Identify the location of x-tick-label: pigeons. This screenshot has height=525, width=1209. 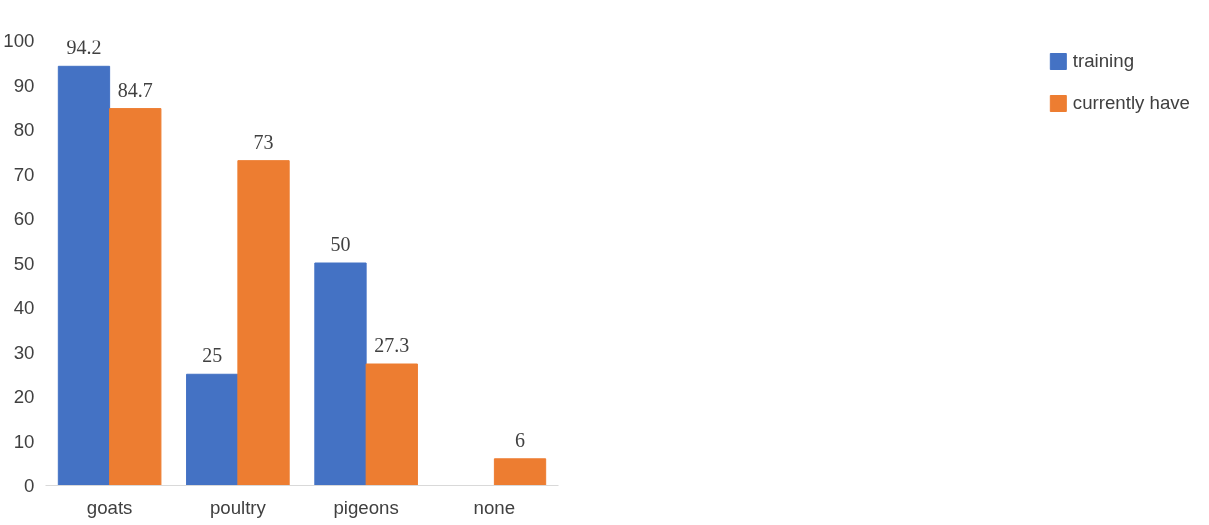
(366, 507).